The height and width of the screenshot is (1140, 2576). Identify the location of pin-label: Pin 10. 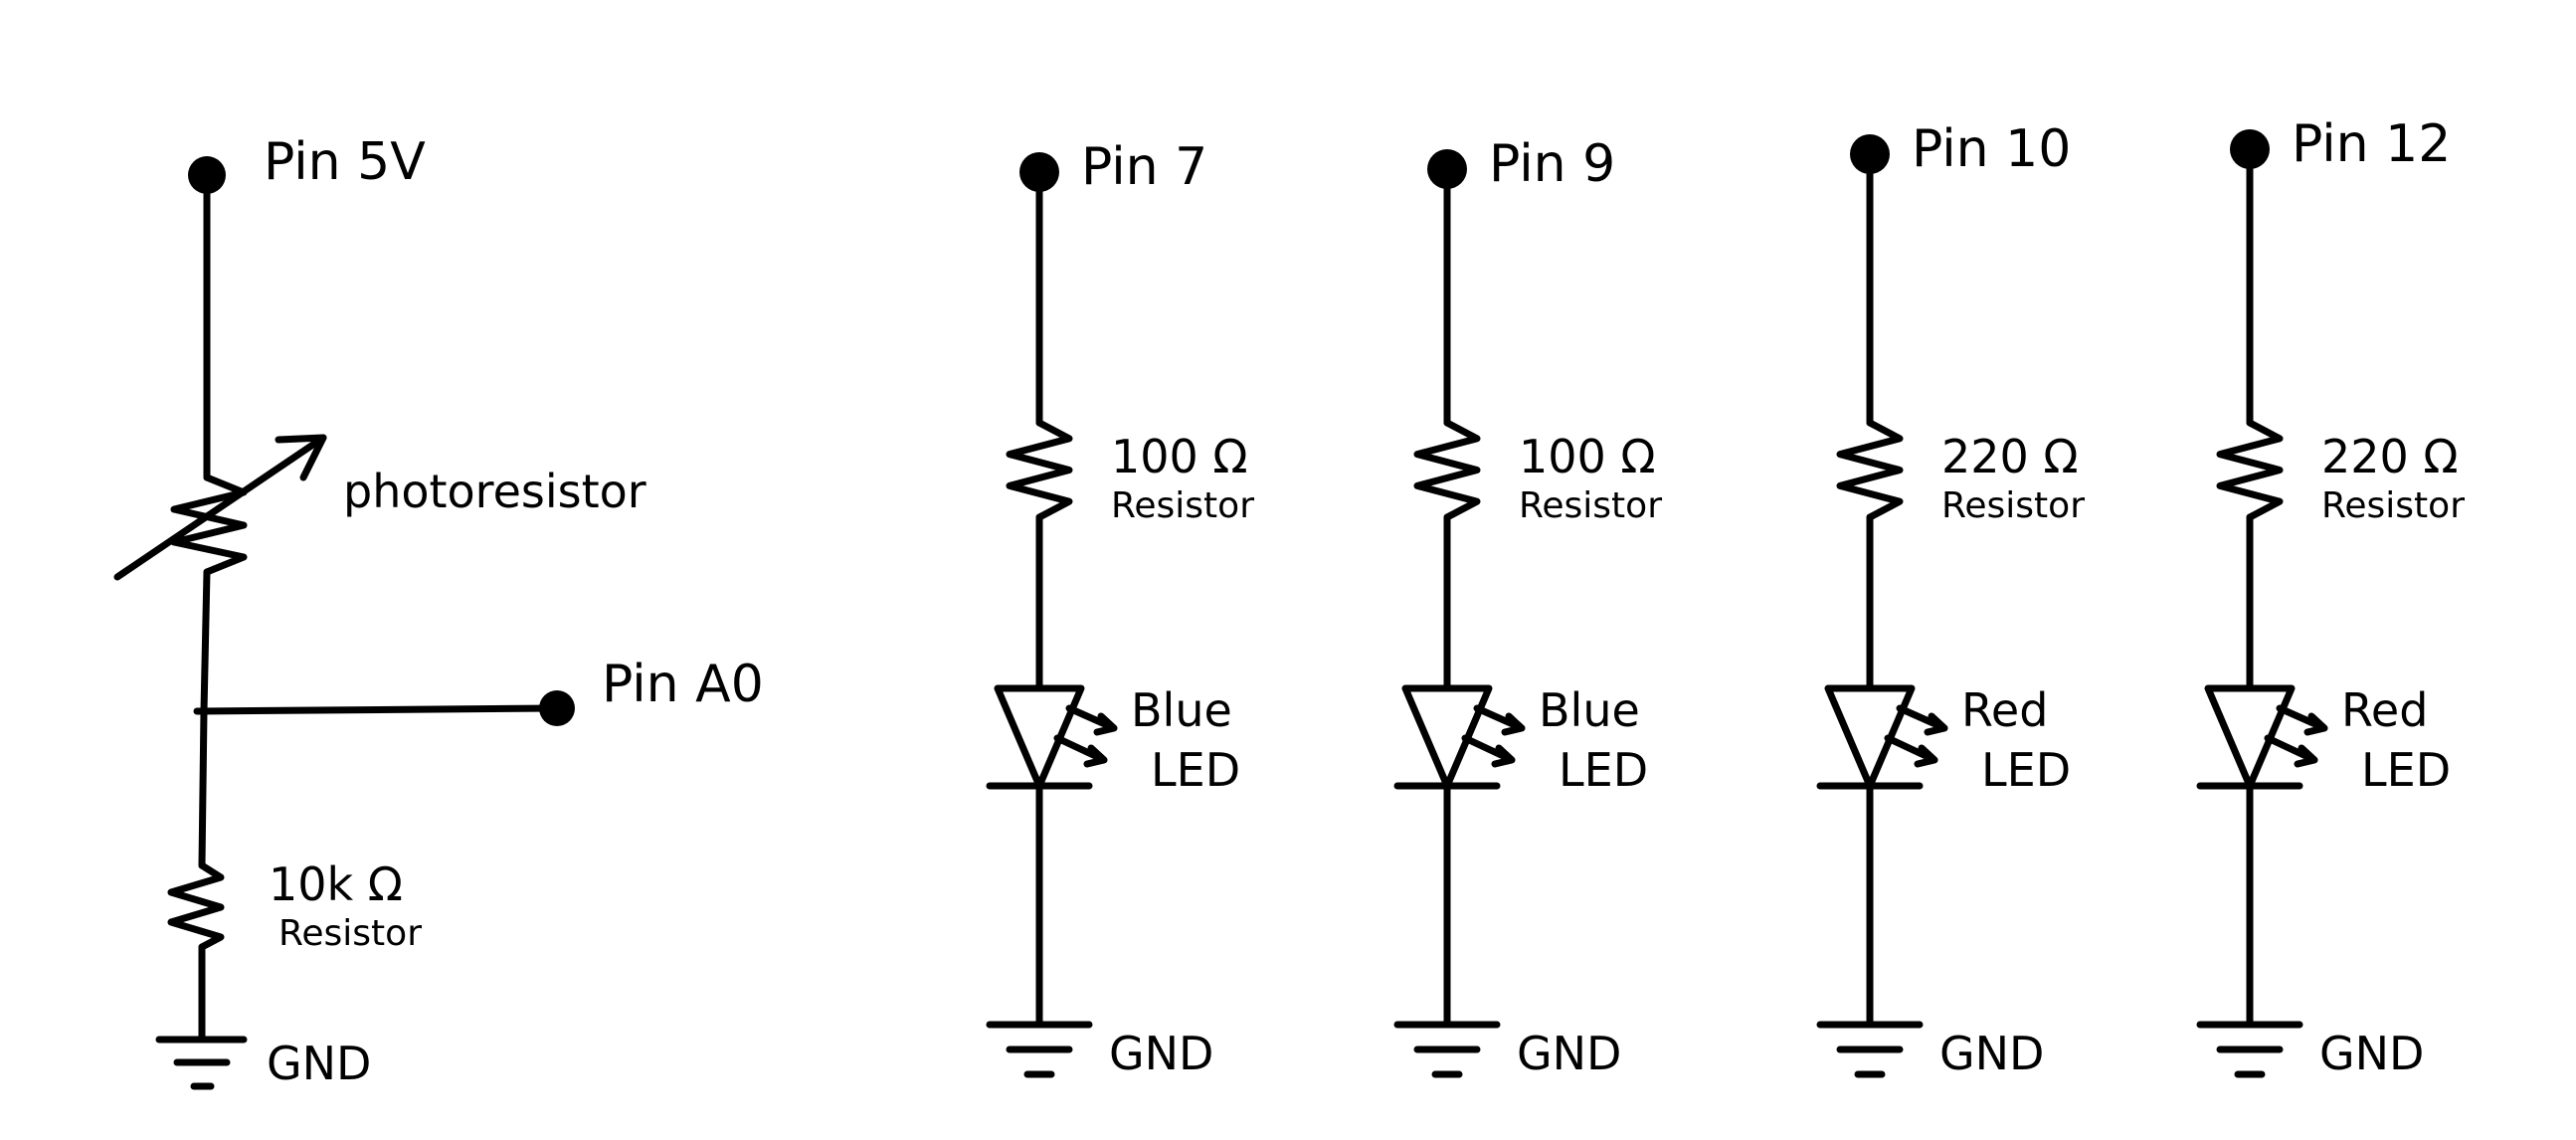
(1991, 149).